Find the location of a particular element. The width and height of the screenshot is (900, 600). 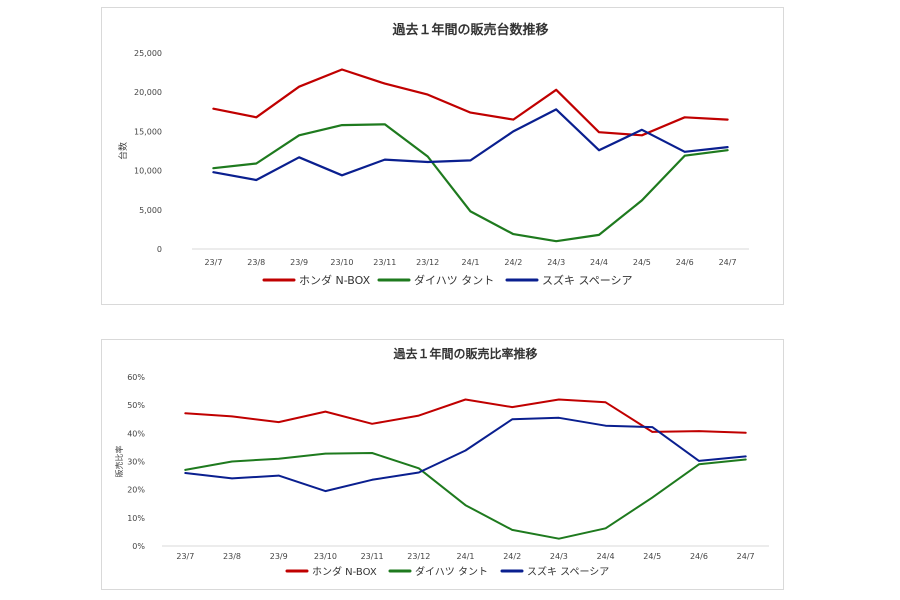

share-x-tick-label: 23/9 is located at coordinates (279, 556).